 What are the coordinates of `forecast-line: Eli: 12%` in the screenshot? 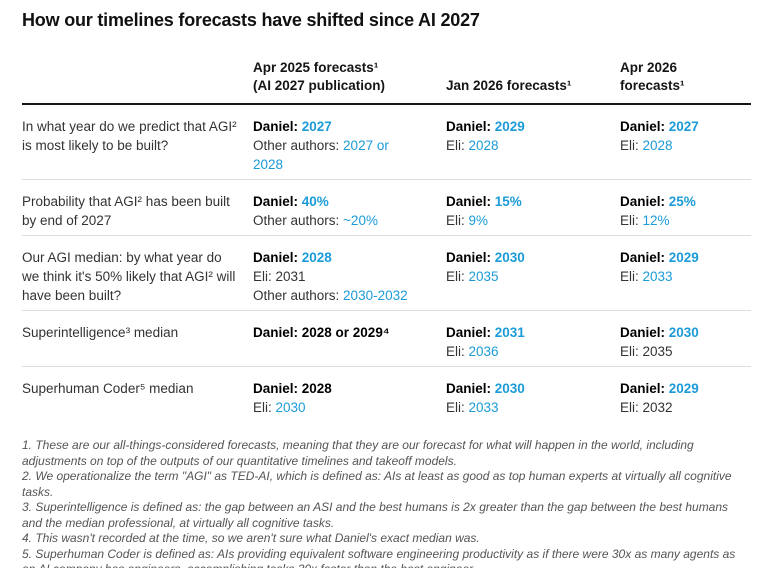 It's located at (671, 220).